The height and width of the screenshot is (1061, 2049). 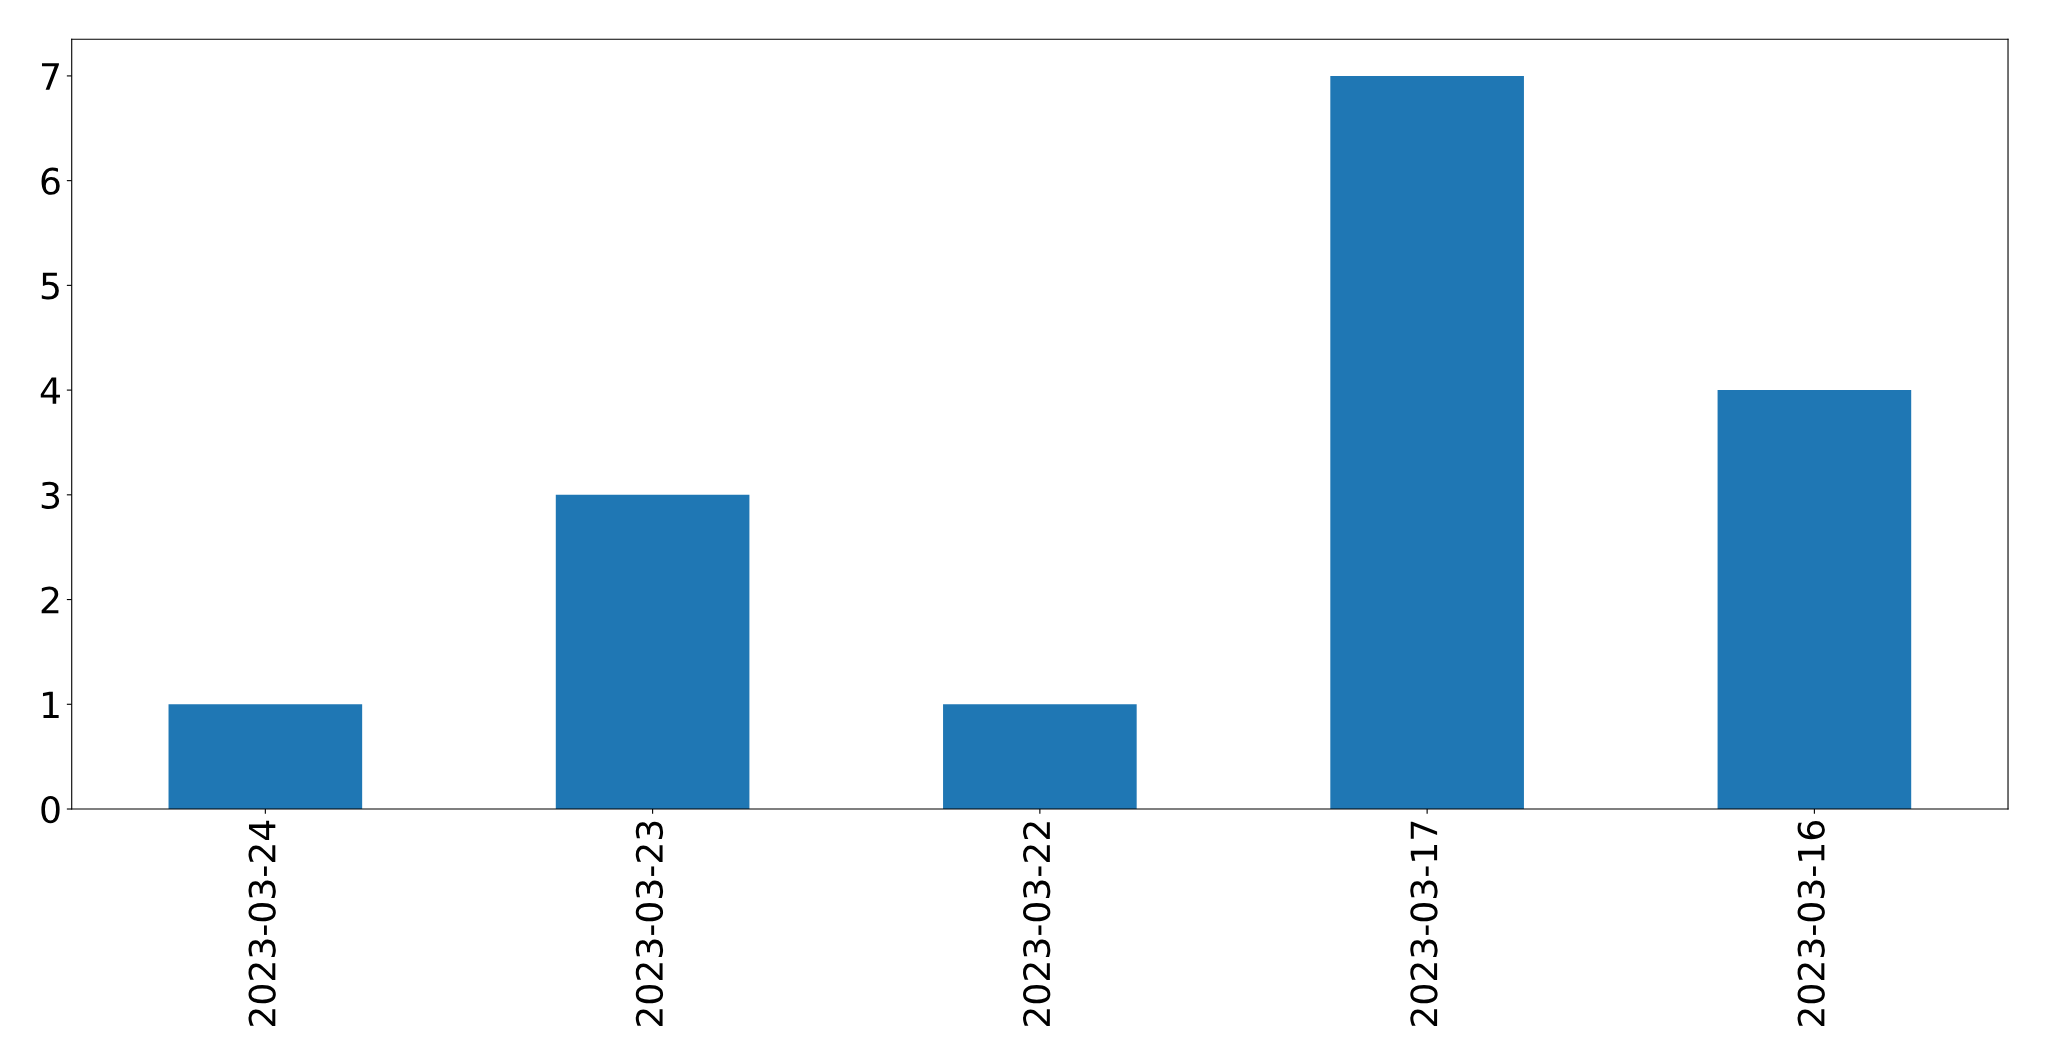 What do you see at coordinates (50, 390) in the screenshot?
I see `y-tick-label: 4` at bounding box center [50, 390].